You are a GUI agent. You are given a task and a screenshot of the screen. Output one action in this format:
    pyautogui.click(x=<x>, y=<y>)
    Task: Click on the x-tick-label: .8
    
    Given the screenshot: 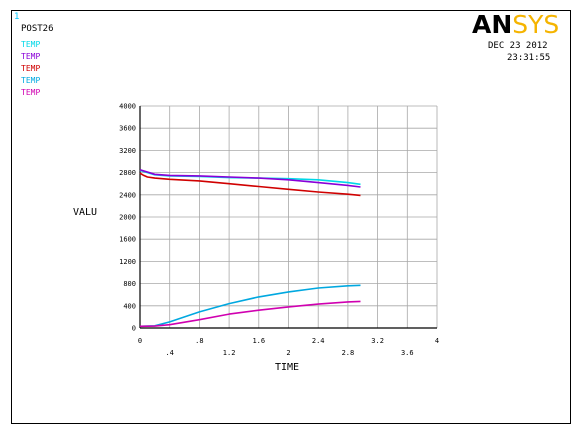 What is the action you would take?
    pyautogui.click(x=199, y=341)
    